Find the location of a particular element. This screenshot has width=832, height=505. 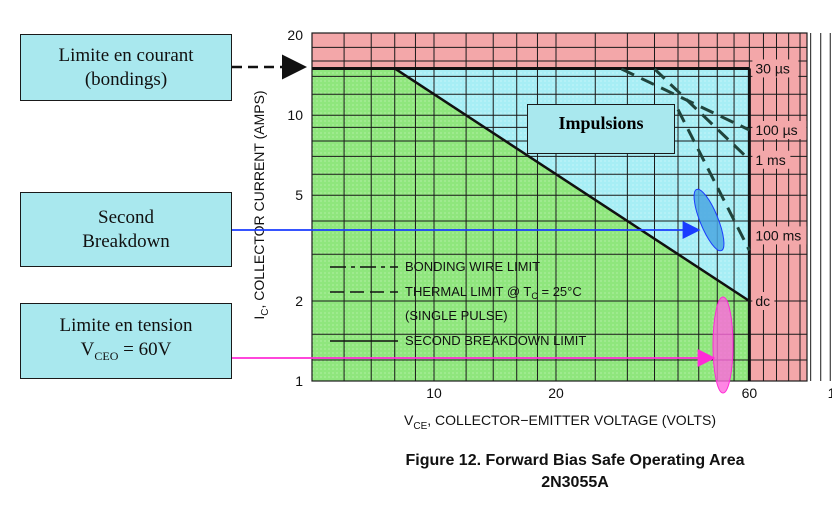

second-breakdown-line1: Second is located at coordinates (126, 217).